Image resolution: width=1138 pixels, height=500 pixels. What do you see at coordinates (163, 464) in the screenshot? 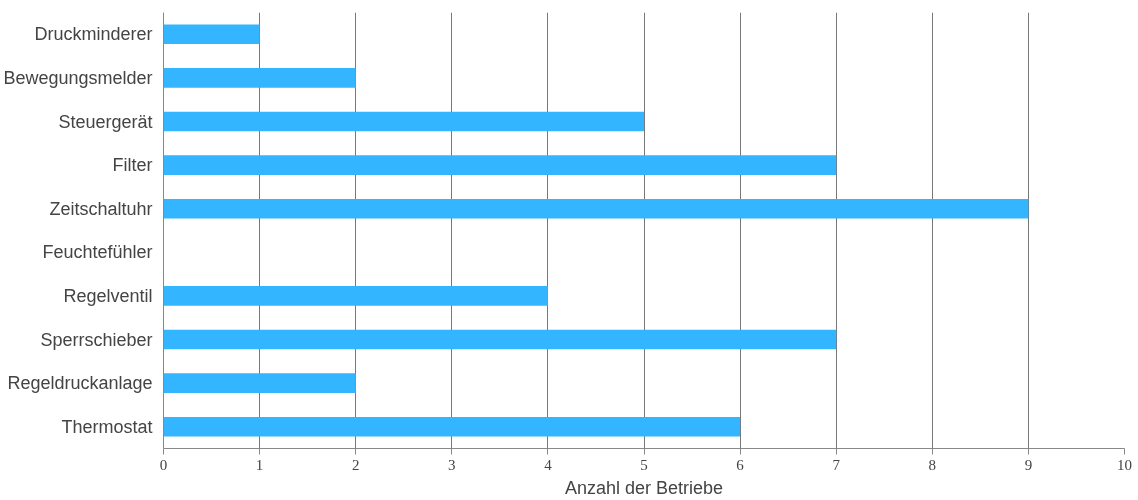
I see `x-tick-label: 0` at bounding box center [163, 464].